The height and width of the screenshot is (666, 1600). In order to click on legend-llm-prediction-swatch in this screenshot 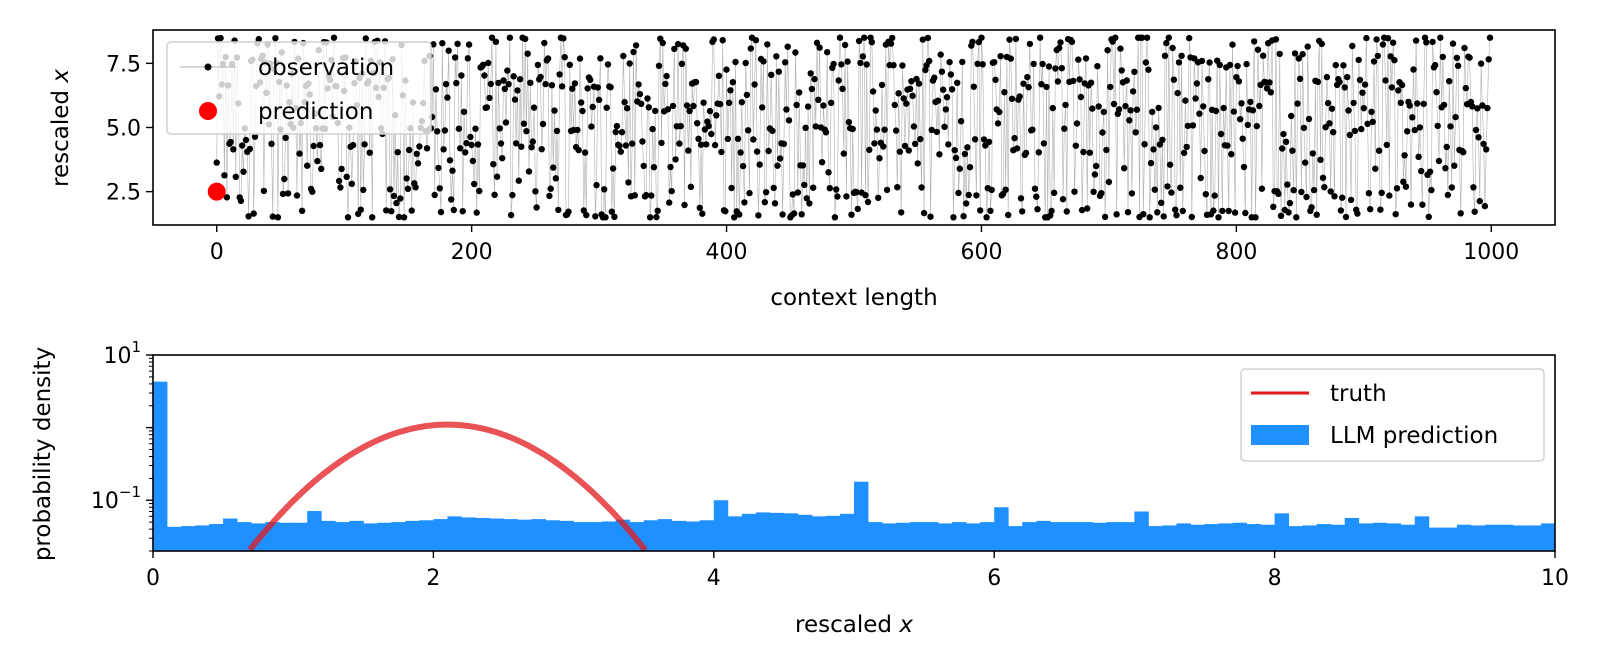, I will do `click(1280, 435)`.